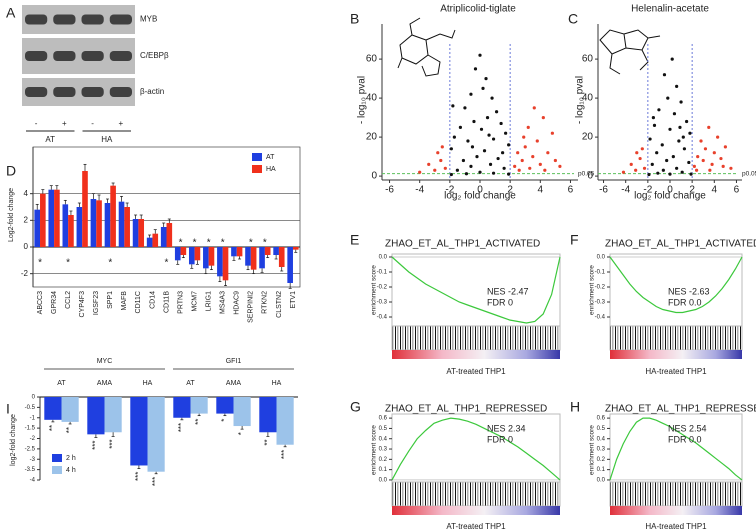 The image size is (756, 532). What do you see at coordinates (603, 190) in the screenshot?
I see `x-tick-label: -6` at bounding box center [603, 190].